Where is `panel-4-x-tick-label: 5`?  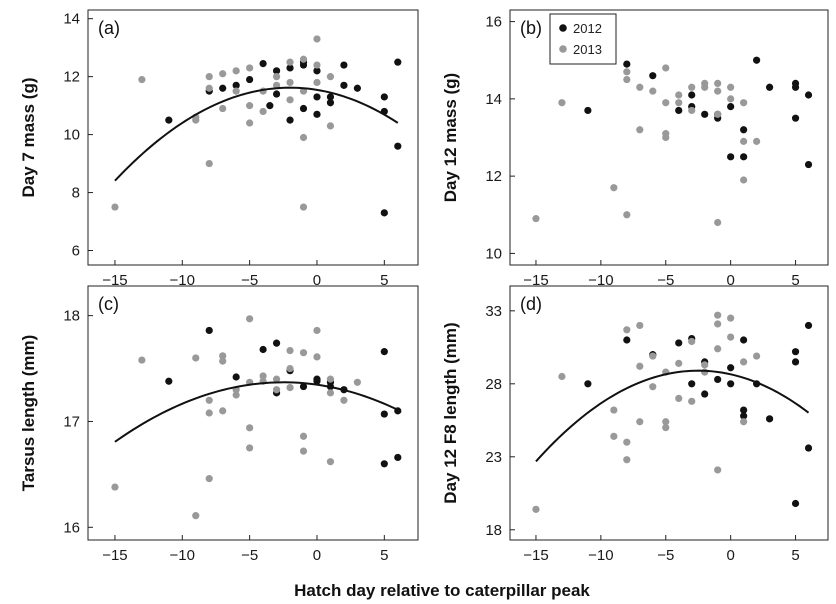 panel-4-x-tick-label: 5 is located at coordinates (795, 555).